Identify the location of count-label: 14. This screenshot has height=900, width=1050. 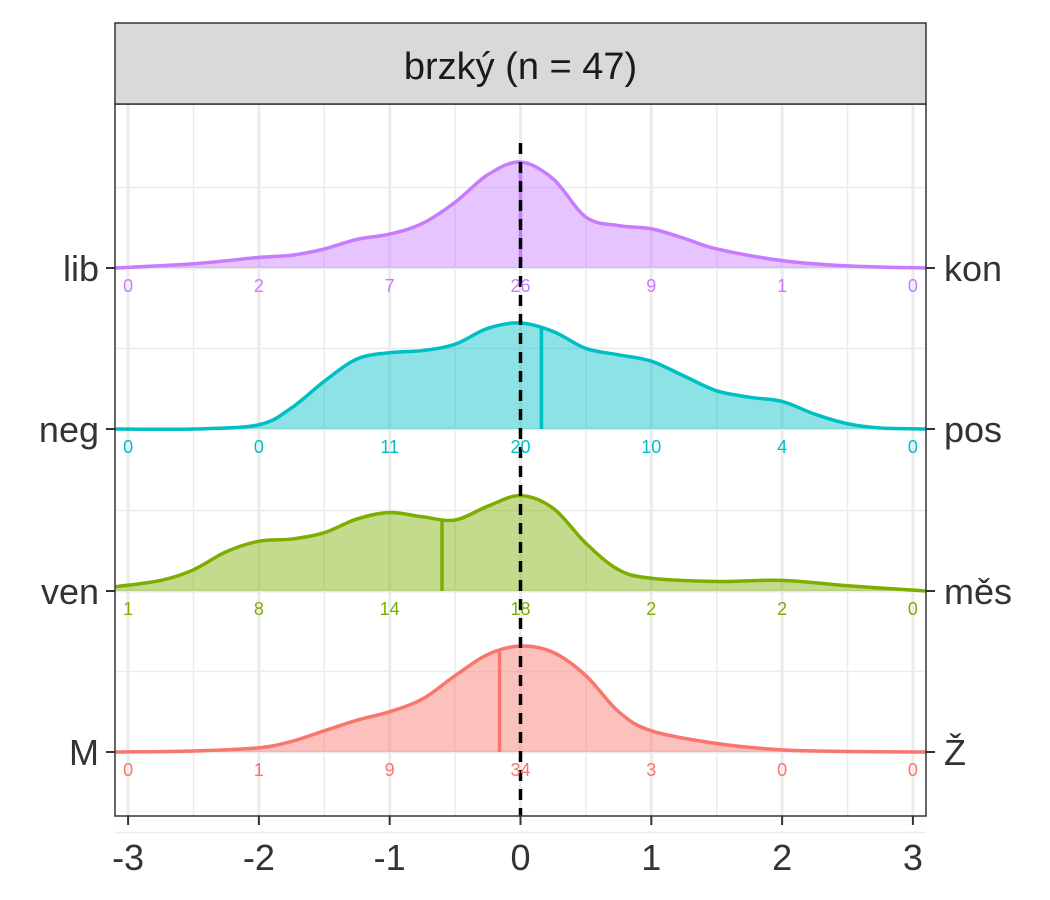
(390, 609).